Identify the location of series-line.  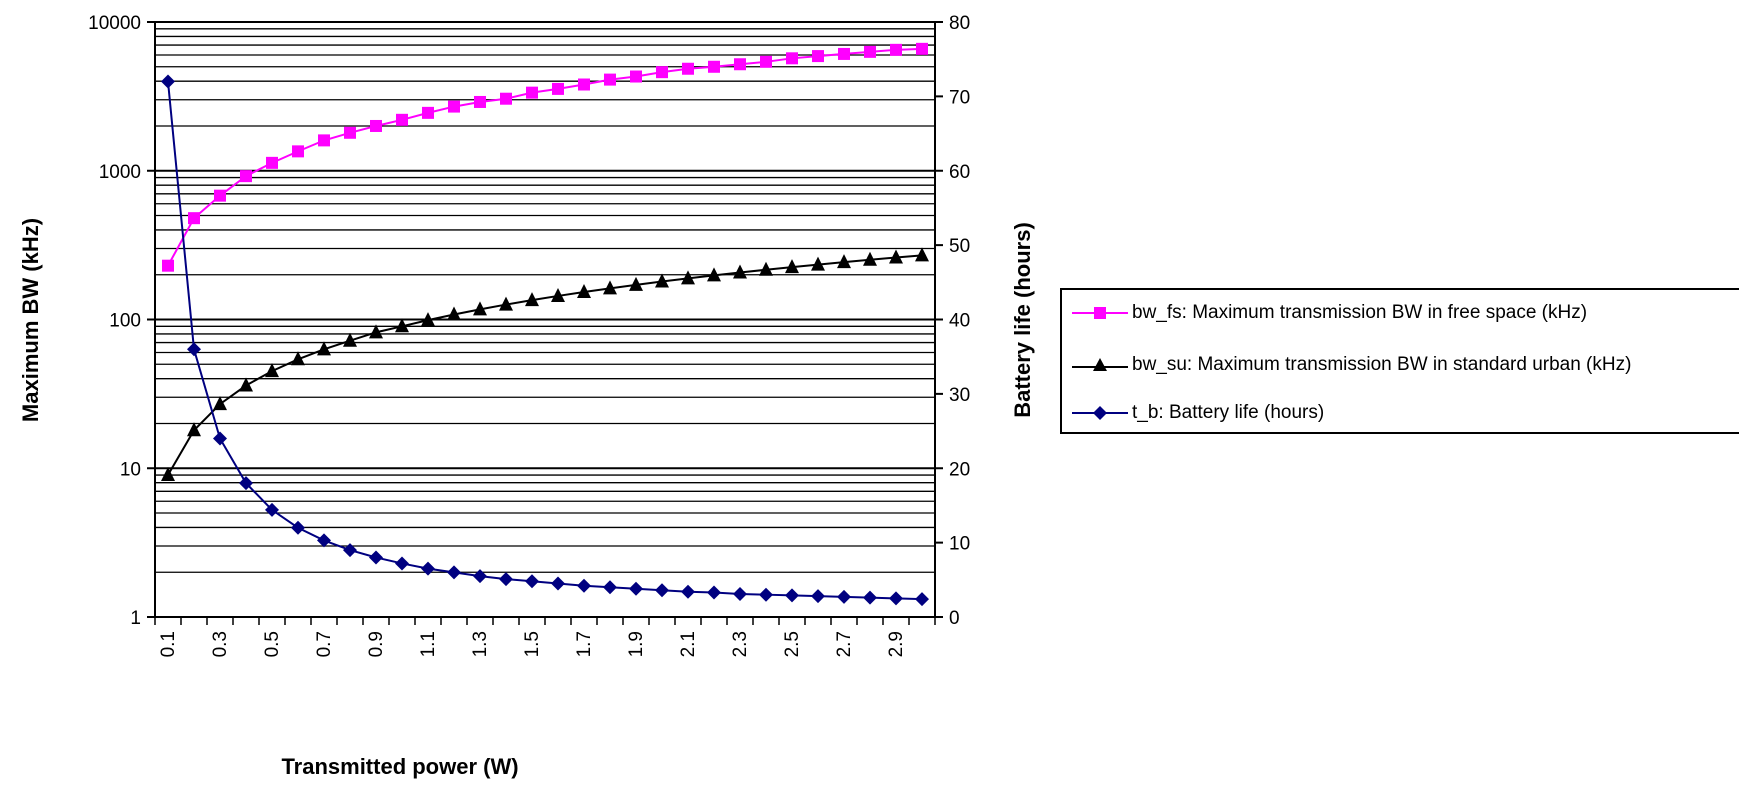
(545, 365).